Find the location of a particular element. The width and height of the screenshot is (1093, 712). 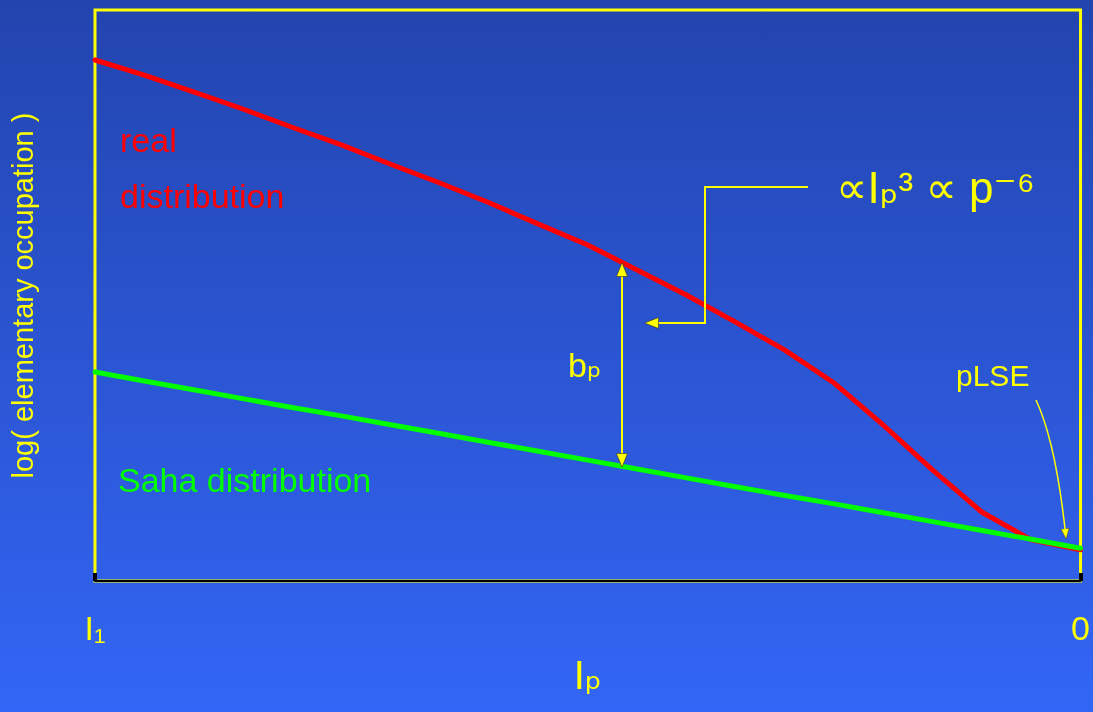

y-axis-title: log( elementary occupation ) is located at coordinates (22, 295).